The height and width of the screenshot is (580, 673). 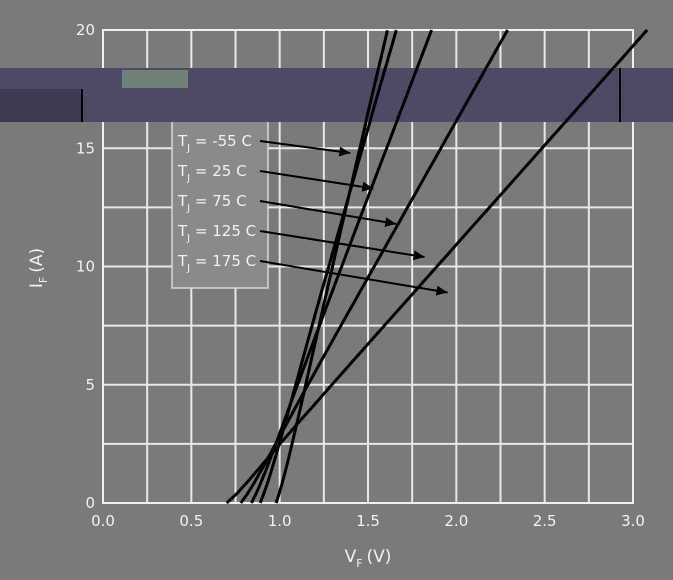 I want to click on y-tick-label: 0, so click(x=90, y=503).